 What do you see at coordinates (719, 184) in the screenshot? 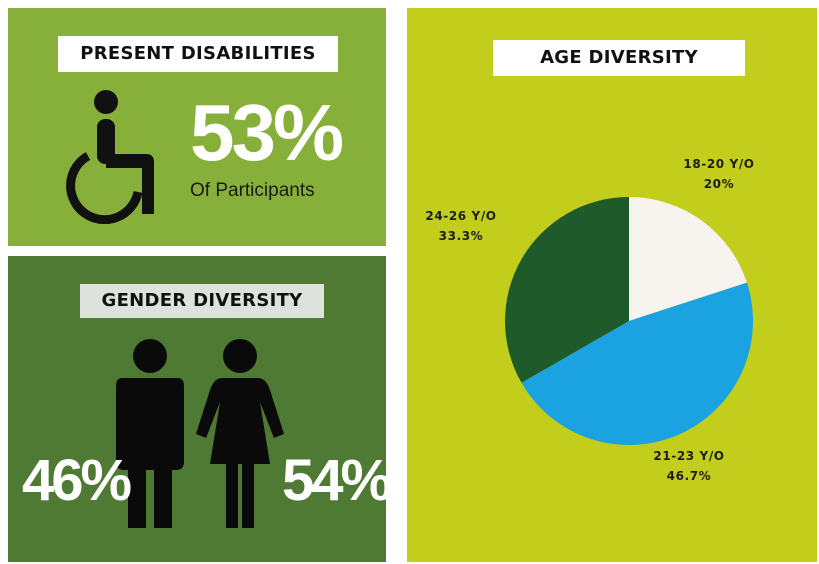
I see `slice-value: 20%` at bounding box center [719, 184].